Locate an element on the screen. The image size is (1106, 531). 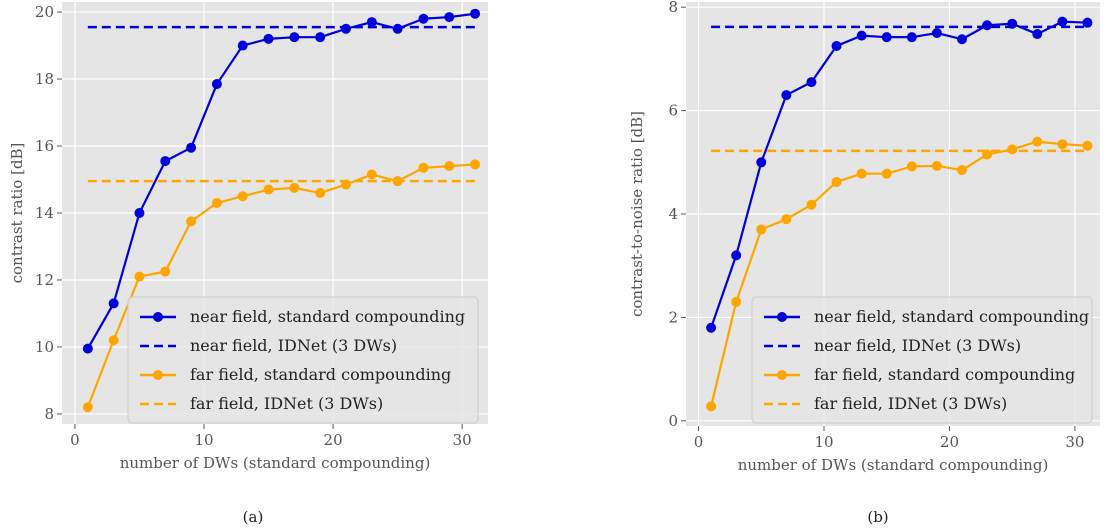
y-tick-label: 4 is located at coordinates (673, 214).